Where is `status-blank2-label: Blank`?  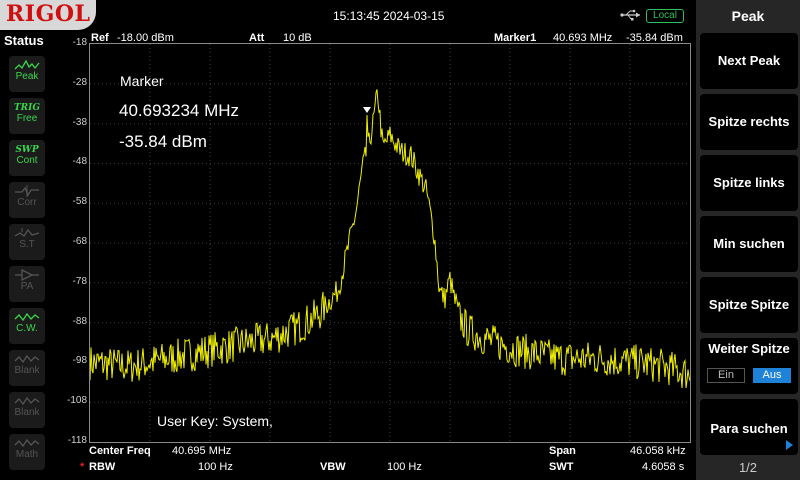 status-blank2-label: Blank is located at coordinates (27, 412).